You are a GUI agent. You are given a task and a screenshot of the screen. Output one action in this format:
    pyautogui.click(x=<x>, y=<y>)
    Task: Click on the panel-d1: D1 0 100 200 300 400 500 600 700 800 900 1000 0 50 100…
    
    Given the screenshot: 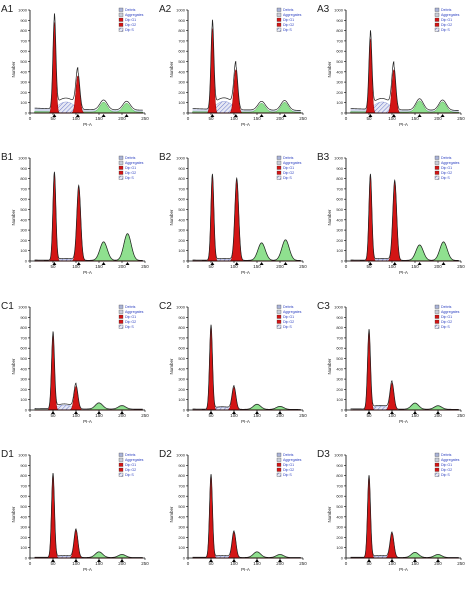 What is the action you would take?
    pyautogui.click(x=79, y=519)
    